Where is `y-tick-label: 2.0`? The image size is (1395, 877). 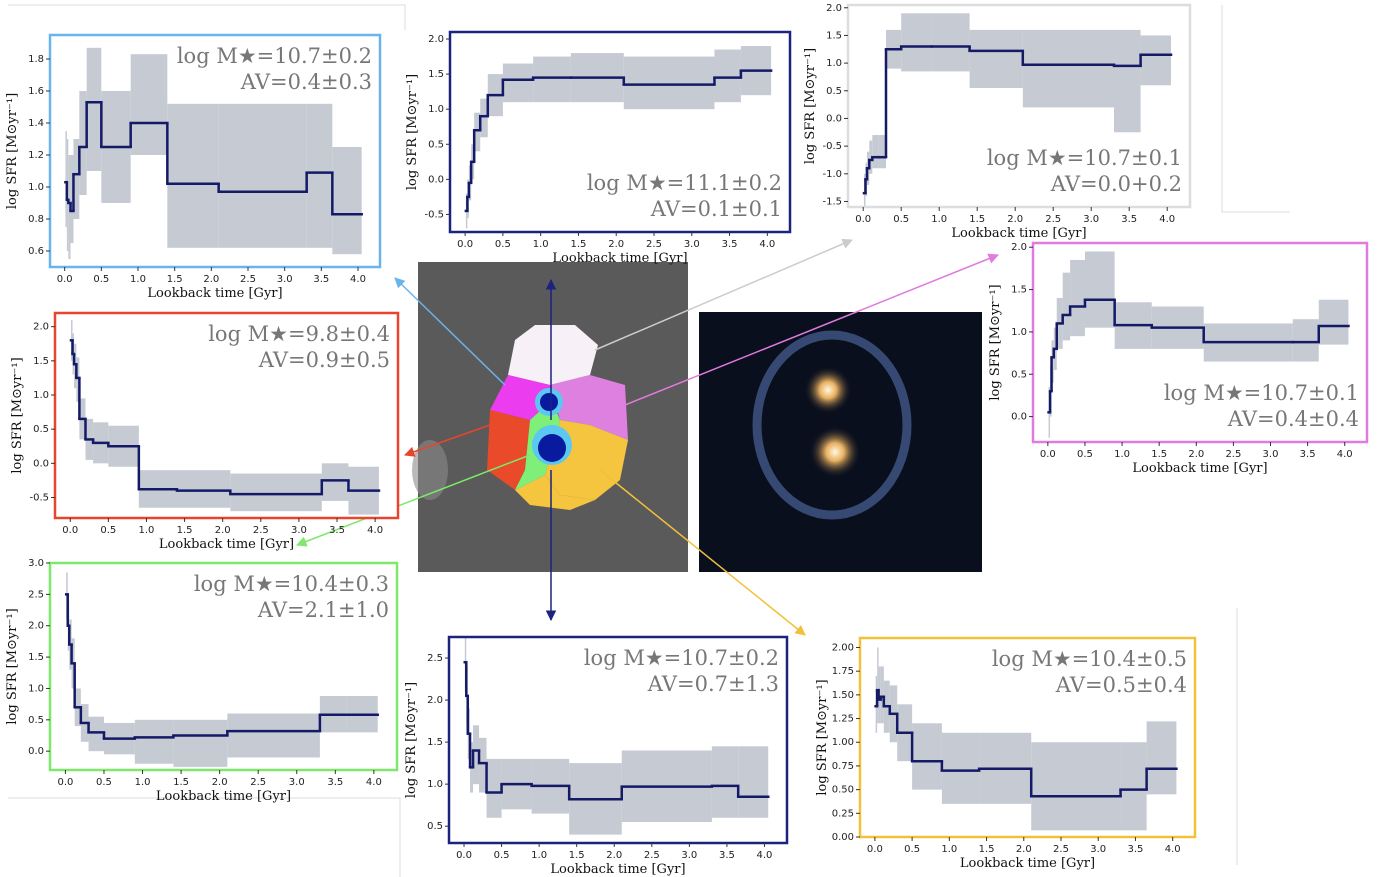 y-tick-label: 2.0 is located at coordinates (435, 700).